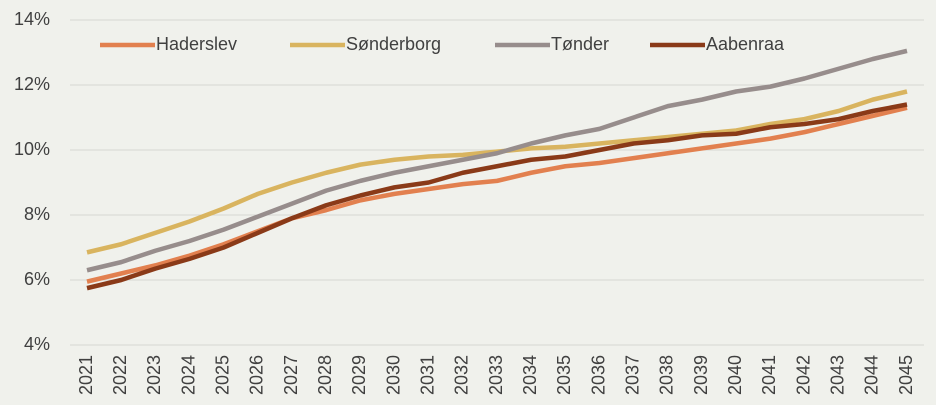  Describe the element at coordinates (37, 214) in the screenshot. I see `y-tick-label: 8%` at that location.